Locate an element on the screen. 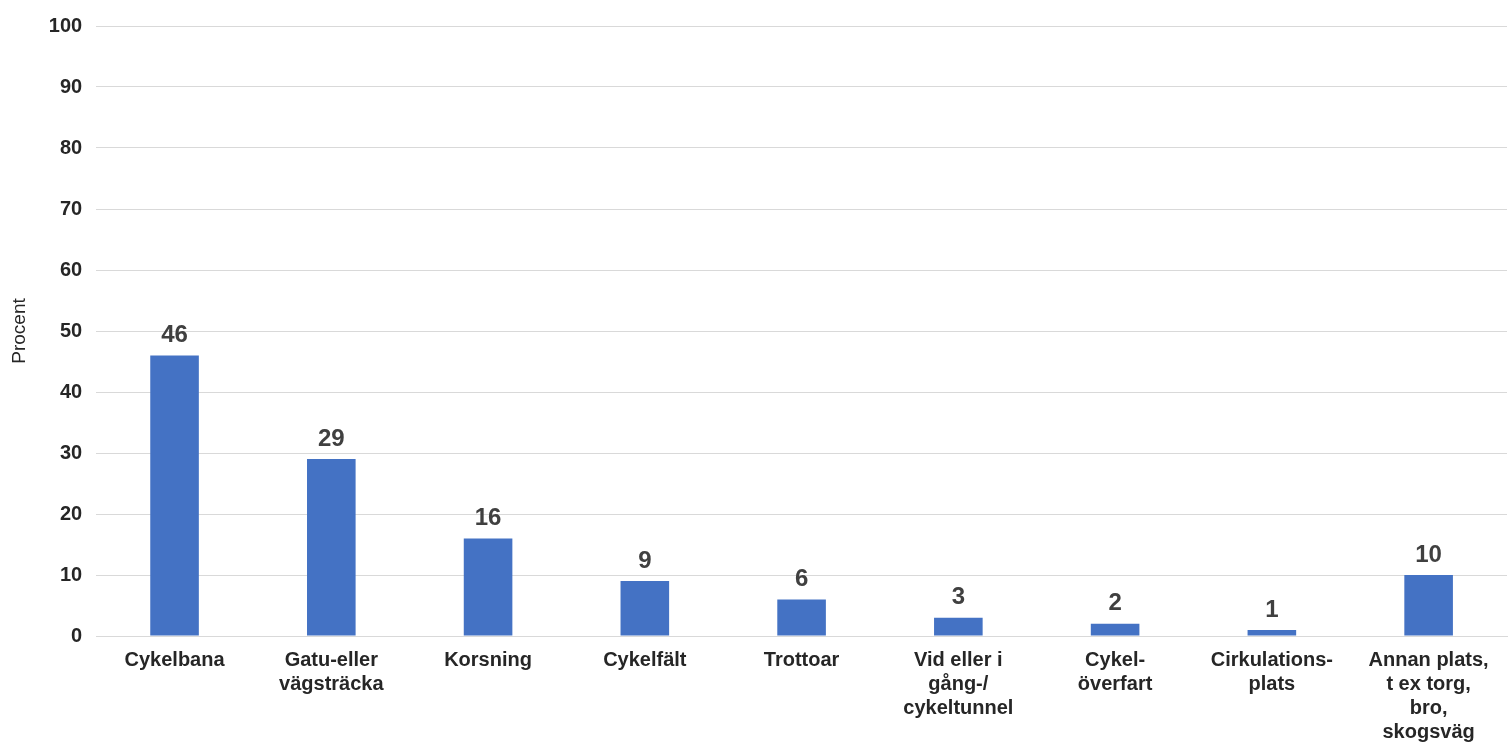 This screenshot has width=1511, height=756. x-tick-label: Annan plats, t ex torg, bro, skogsväg is located at coordinates (1428, 694).